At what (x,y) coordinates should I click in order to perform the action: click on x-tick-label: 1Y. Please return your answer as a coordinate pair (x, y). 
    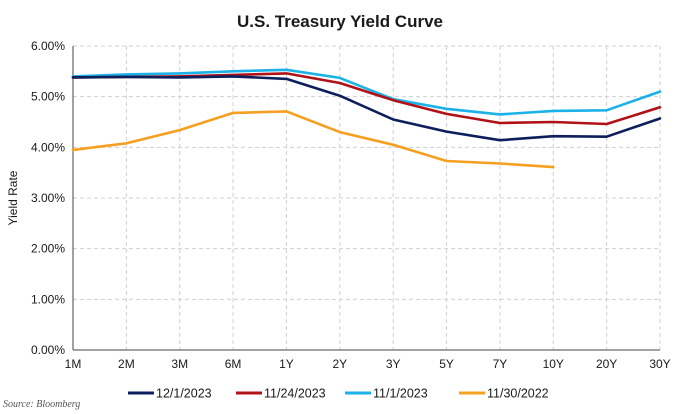
    Looking at the image, I should click on (286, 364).